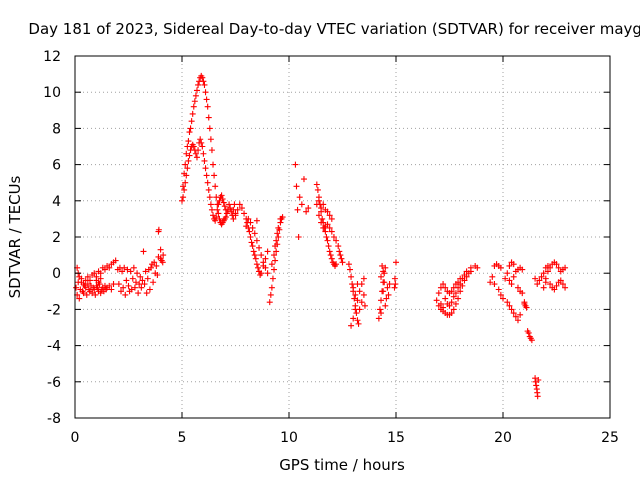 The width and height of the screenshot is (640, 480). Describe the element at coordinates (182, 438) in the screenshot. I see `x-tick-label: 5` at that location.